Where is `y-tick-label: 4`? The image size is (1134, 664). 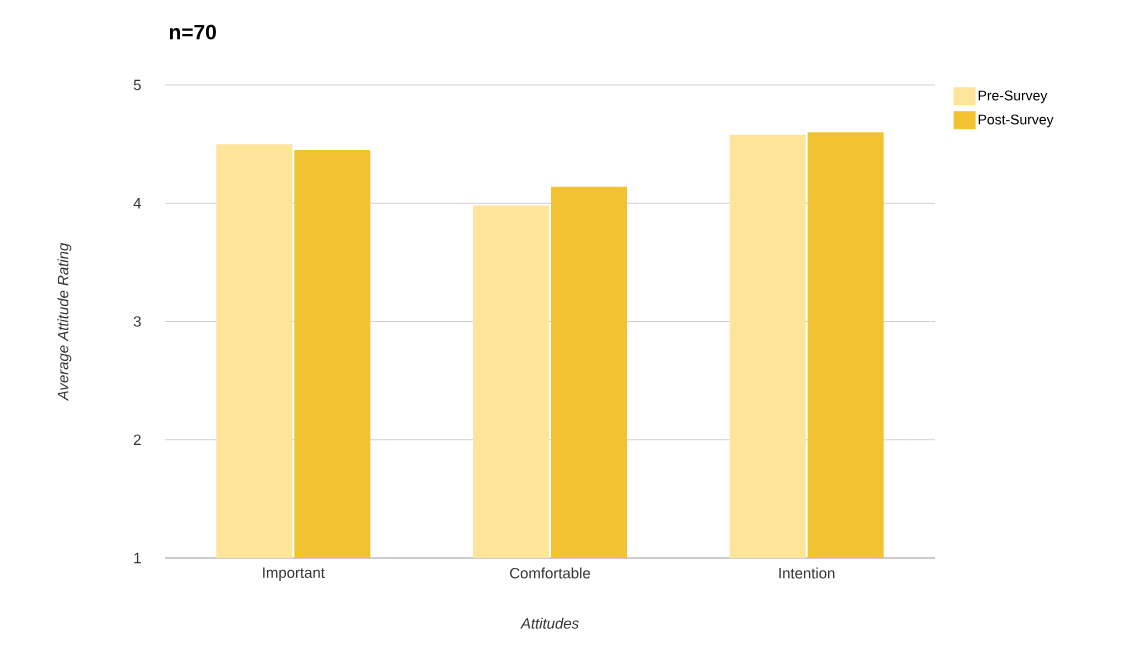
y-tick-label: 4 is located at coordinates (137, 203).